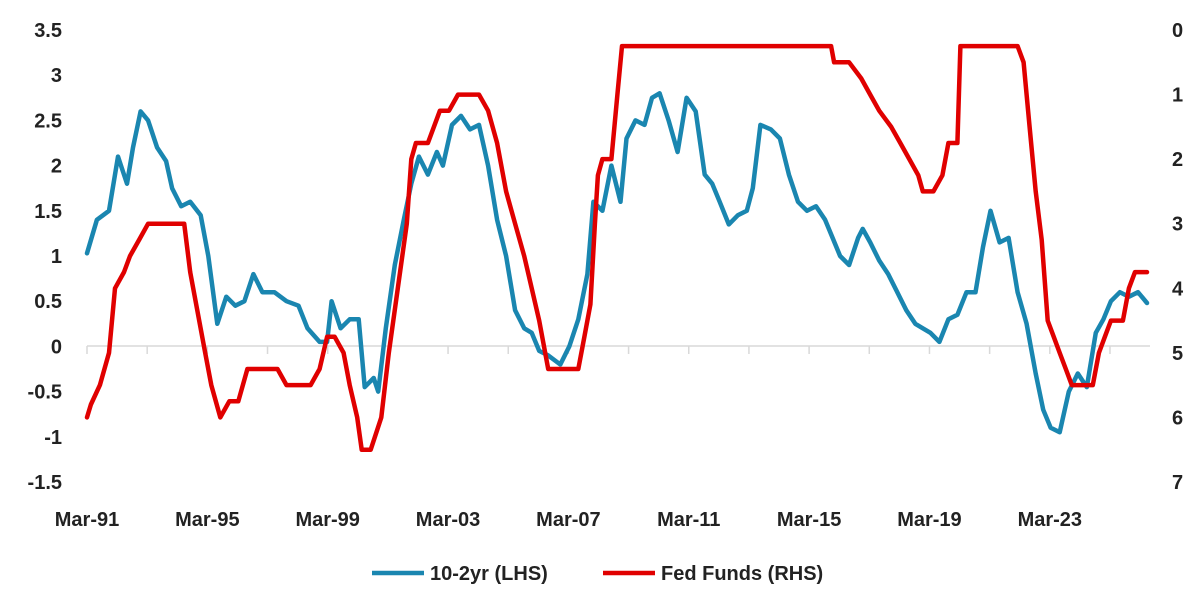 The height and width of the screenshot is (615, 1204). Describe the element at coordinates (1177, 354) in the screenshot. I see `y-right-tick-label: 5` at that location.